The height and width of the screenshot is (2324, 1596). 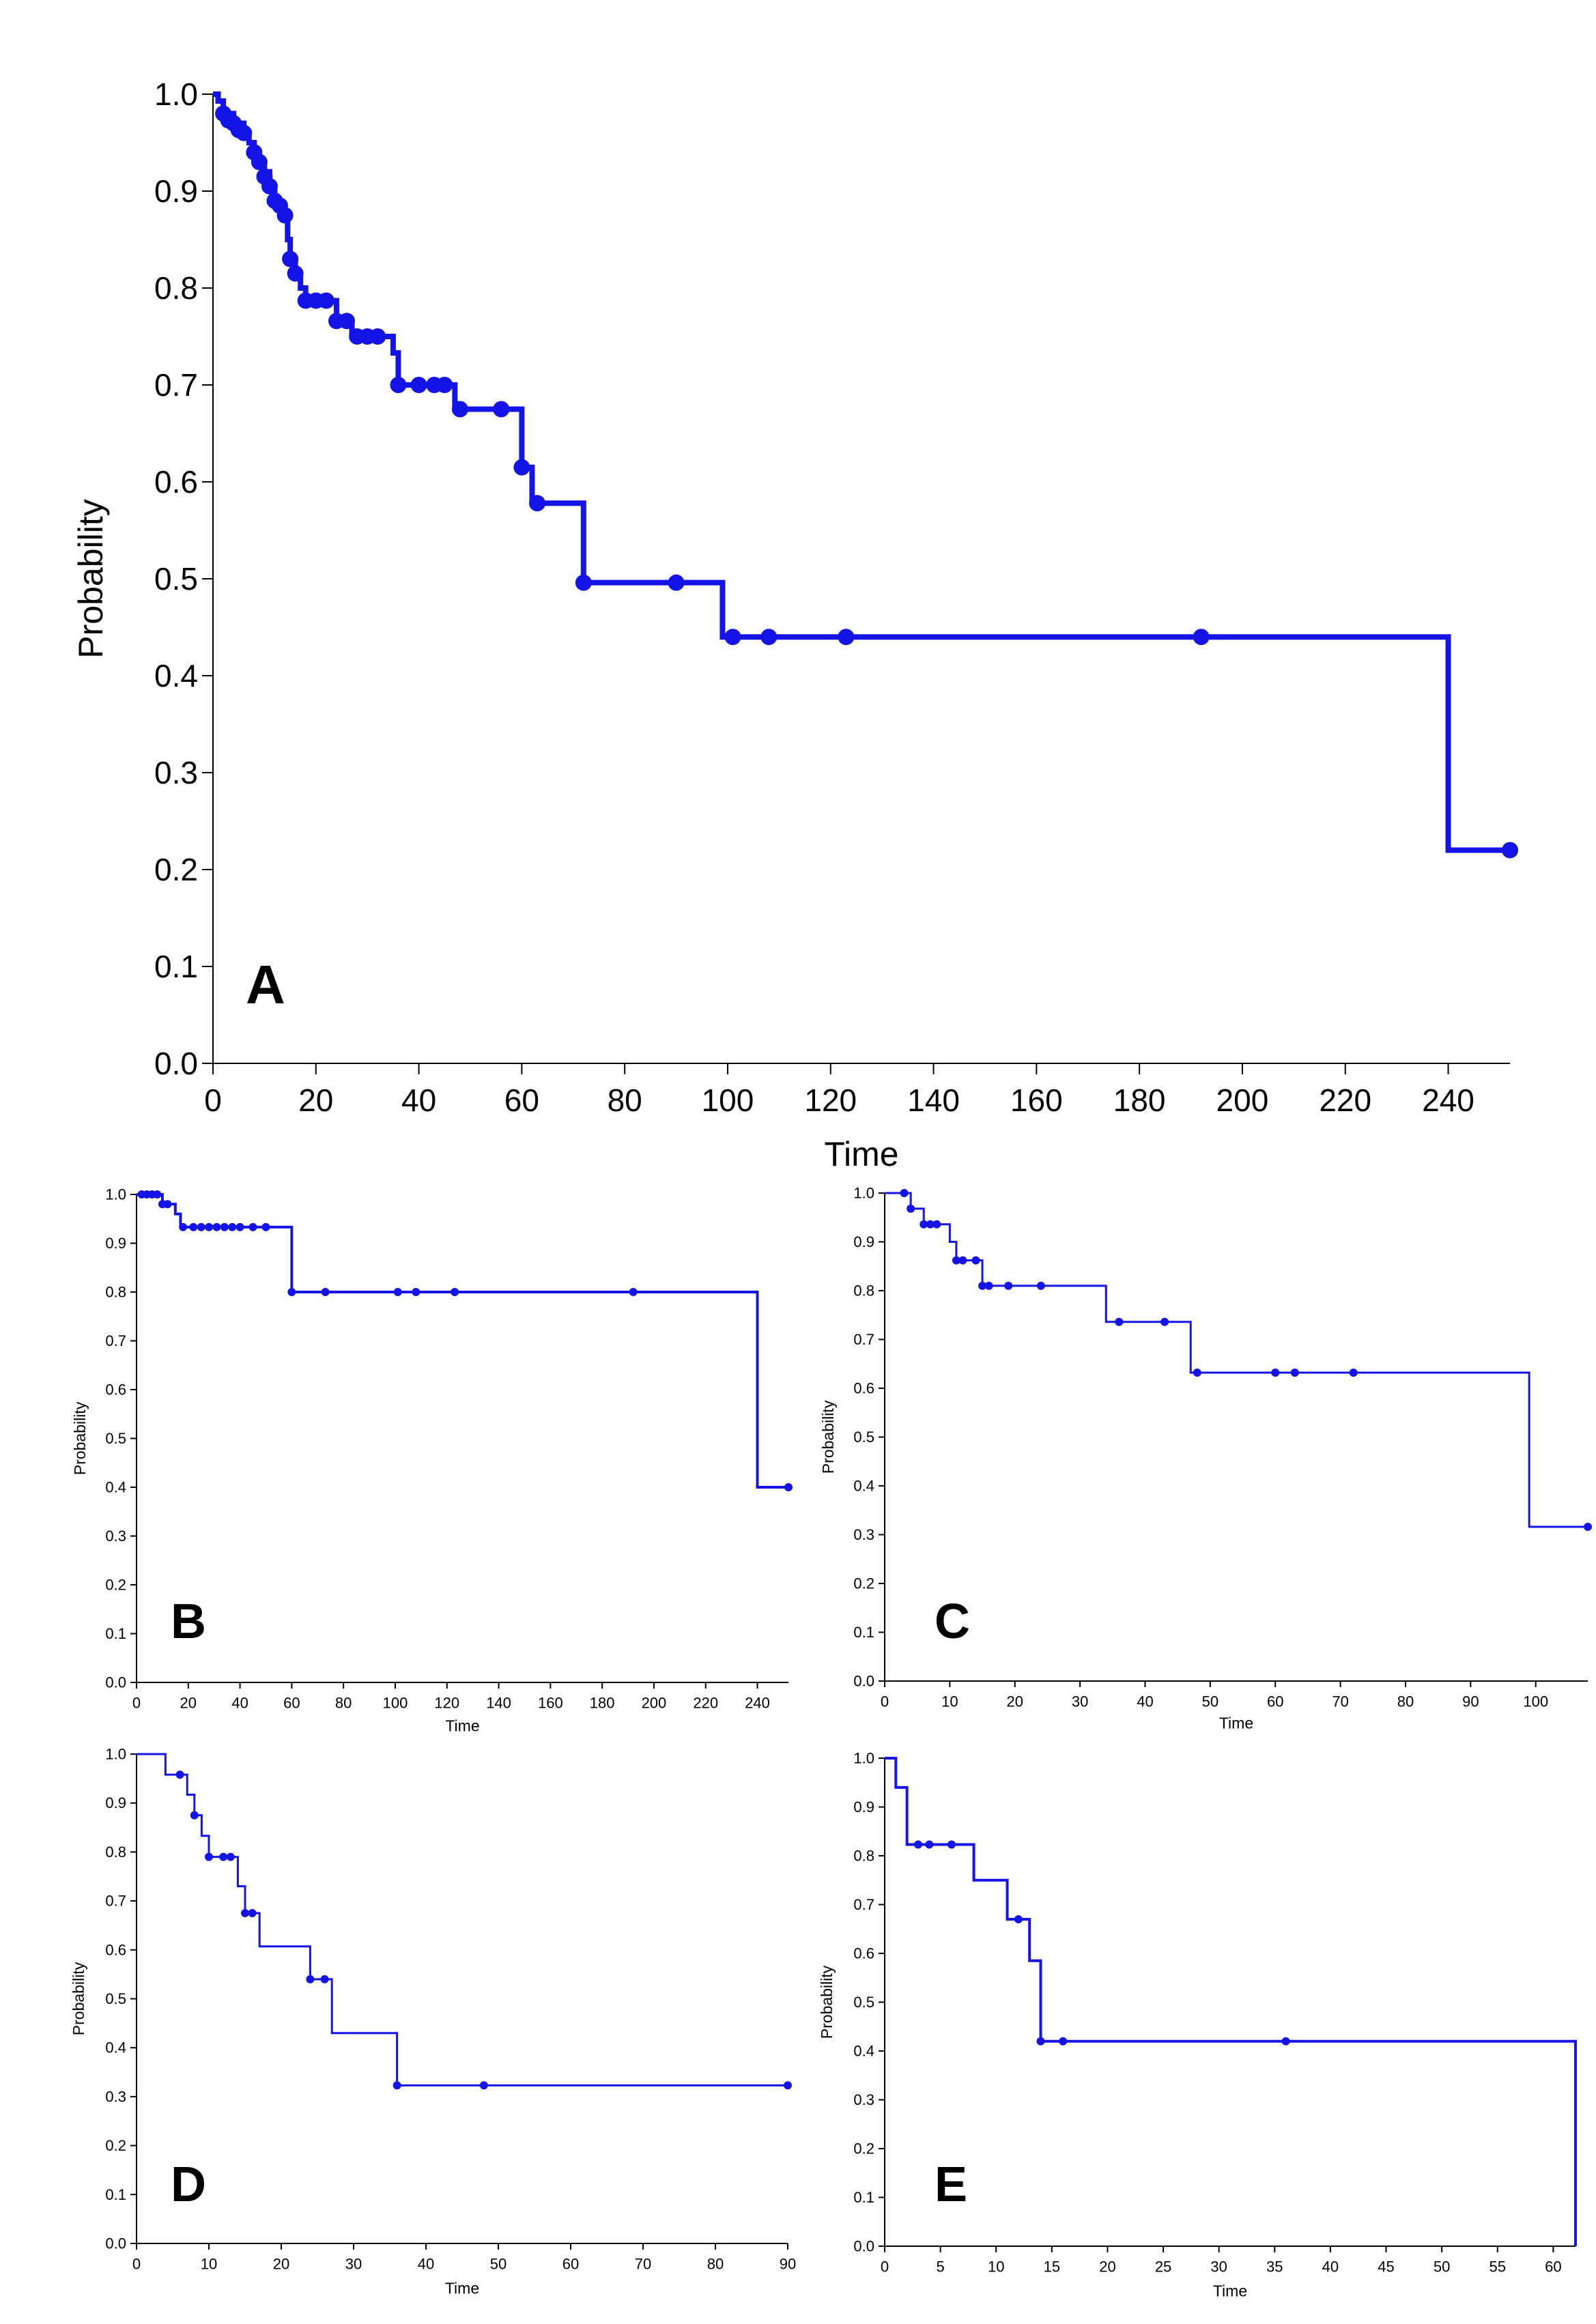 What do you see at coordinates (1052, 2266) in the screenshot?
I see `x-tick-label: 15` at bounding box center [1052, 2266].